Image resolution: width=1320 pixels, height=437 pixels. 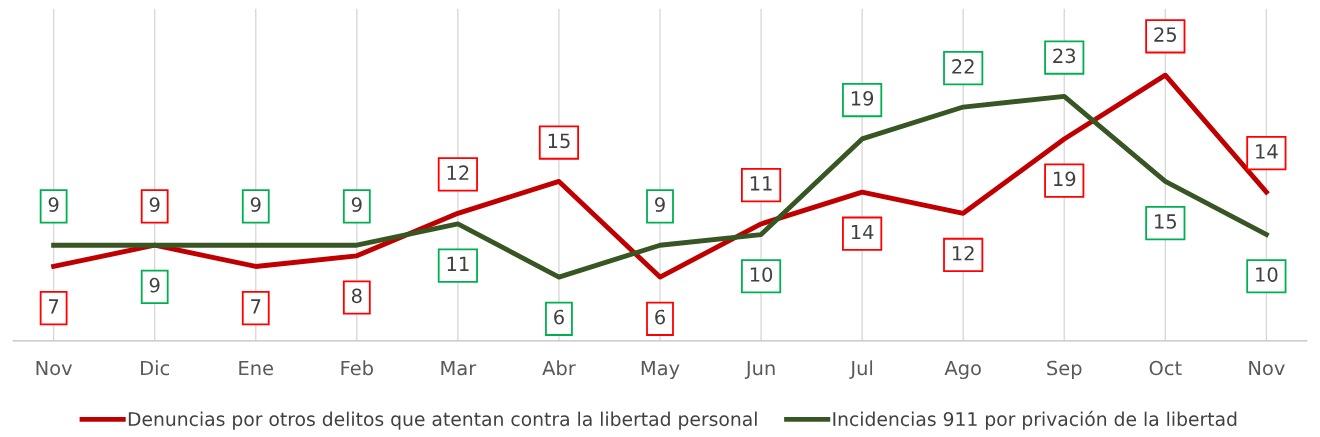 What do you see at coordinates (442, 420) in the screenshot?
I see `legend-label: Denuncias por otros delitos que atentan contra la libertad personal` at bounding box center [442, 420].